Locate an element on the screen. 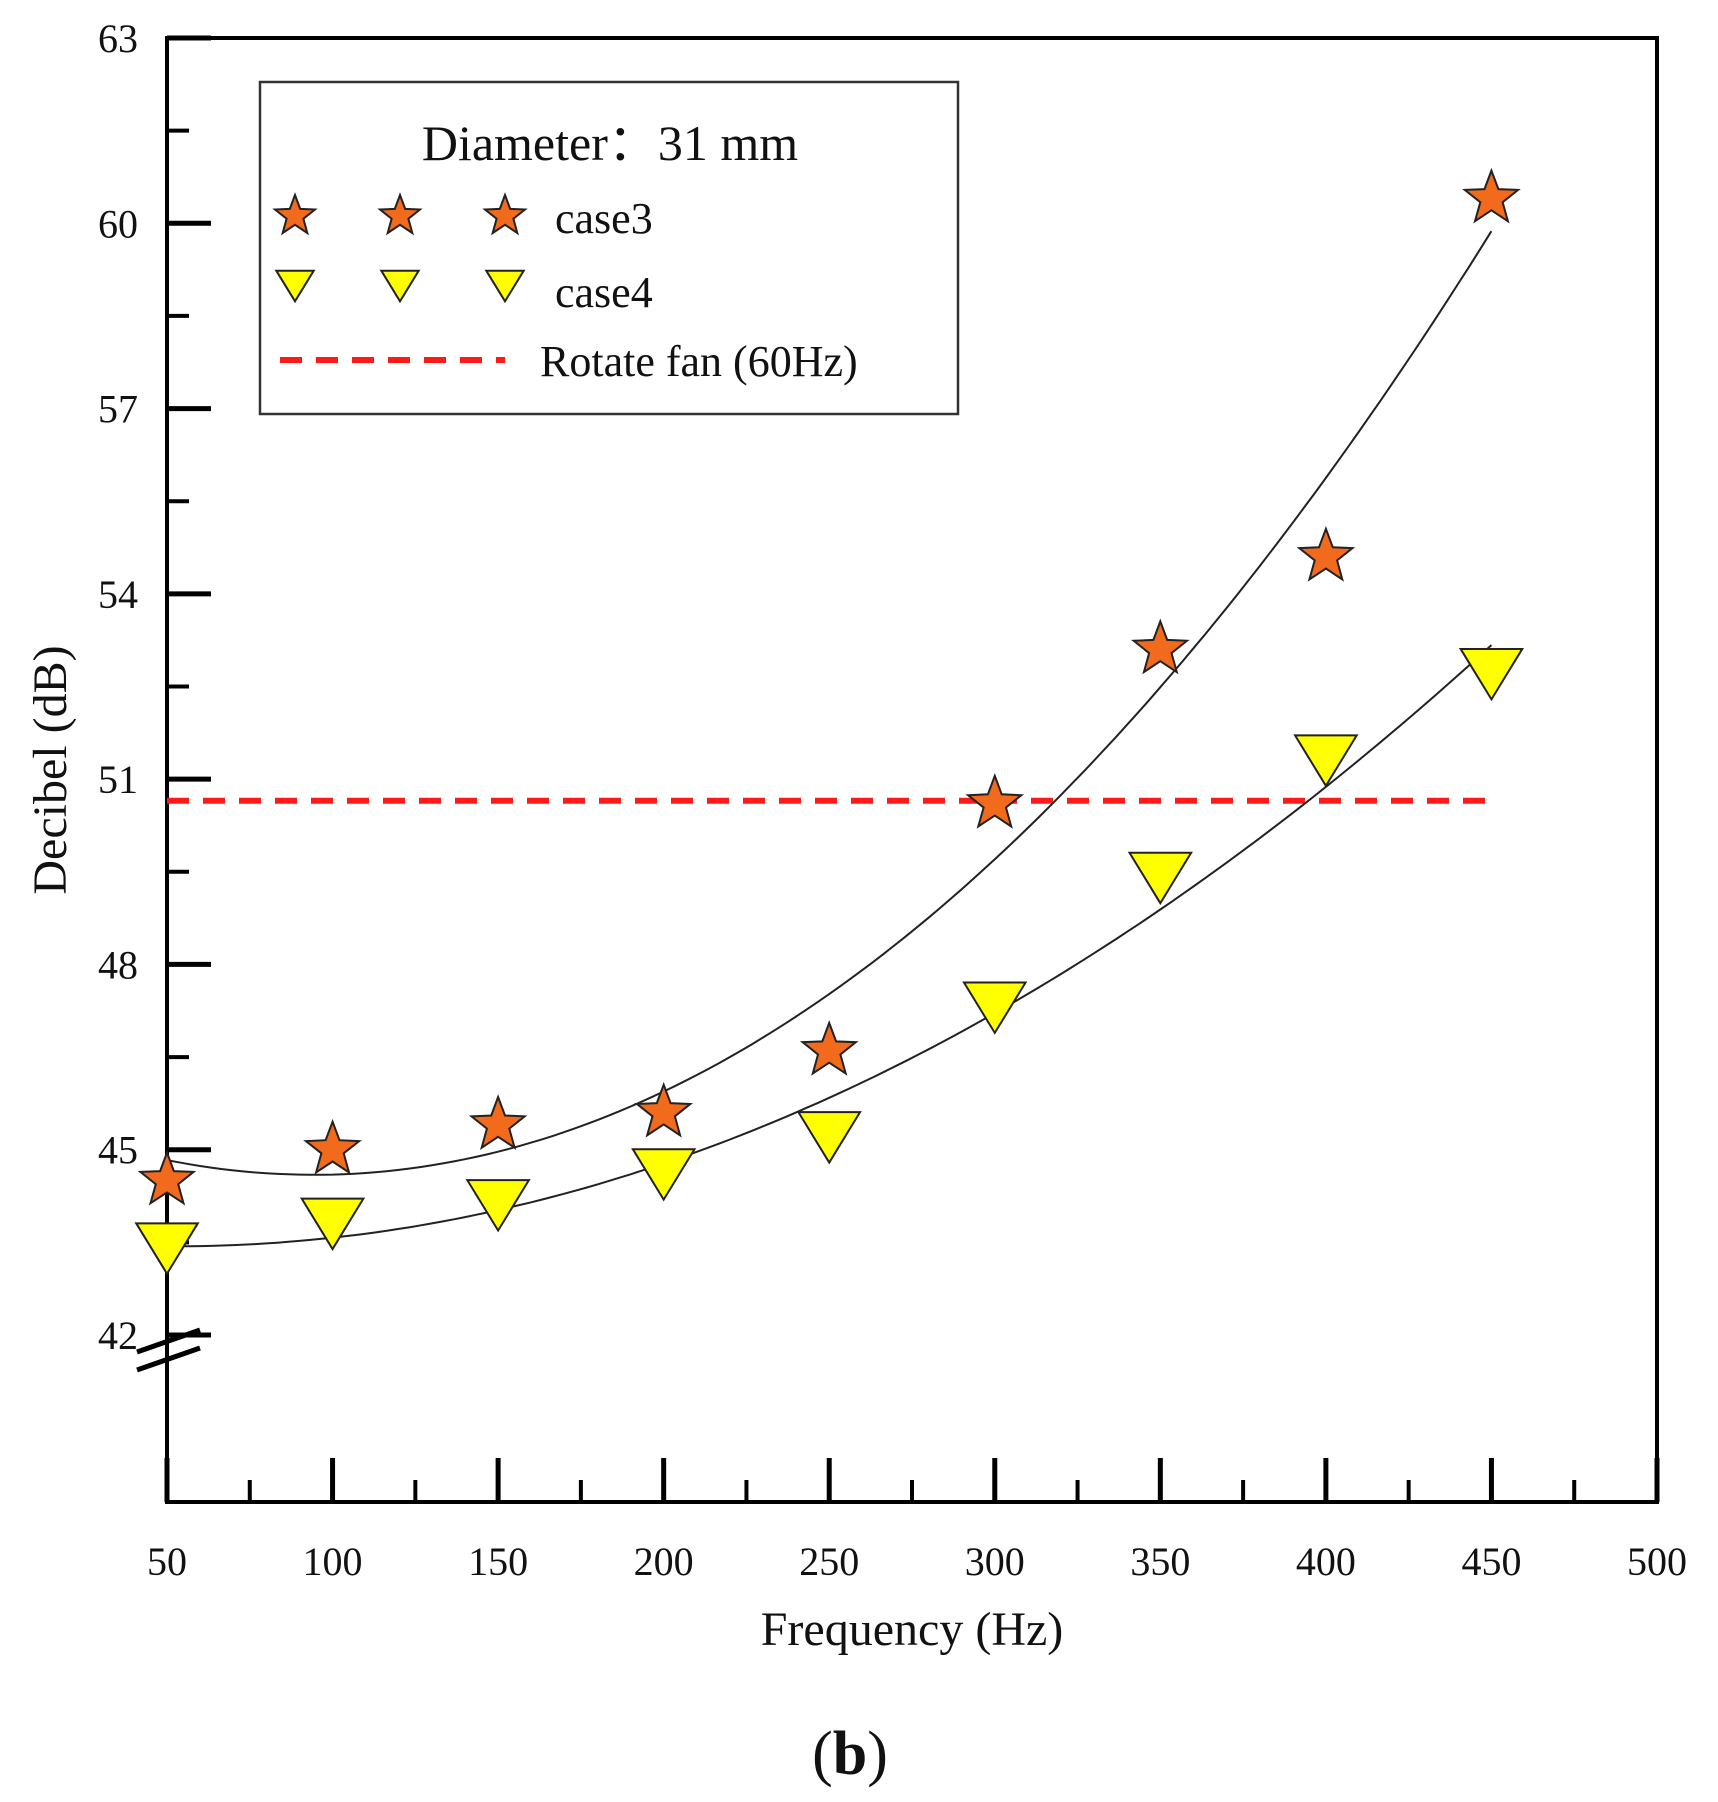 This screenshot has width=1718, height=1802. legend-title: Diameter：31 mm is located at coordinates (610, 143).